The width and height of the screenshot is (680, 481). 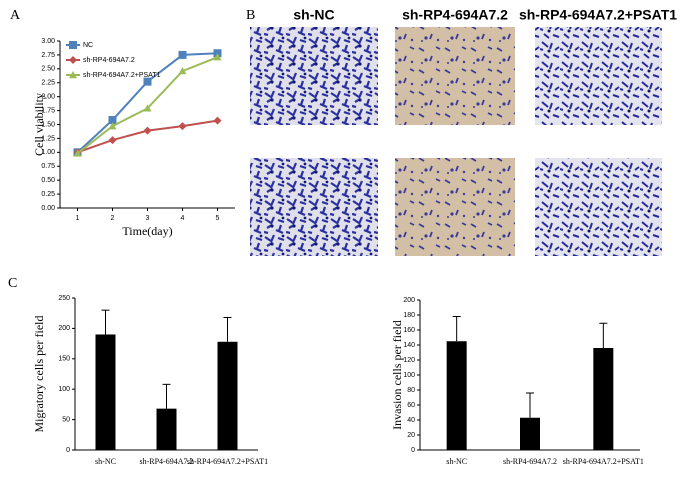 What do you see at coordinates (411, 405) in the screenshot?
I see `y-tick-label: 60` at bounding box center [411, 405].